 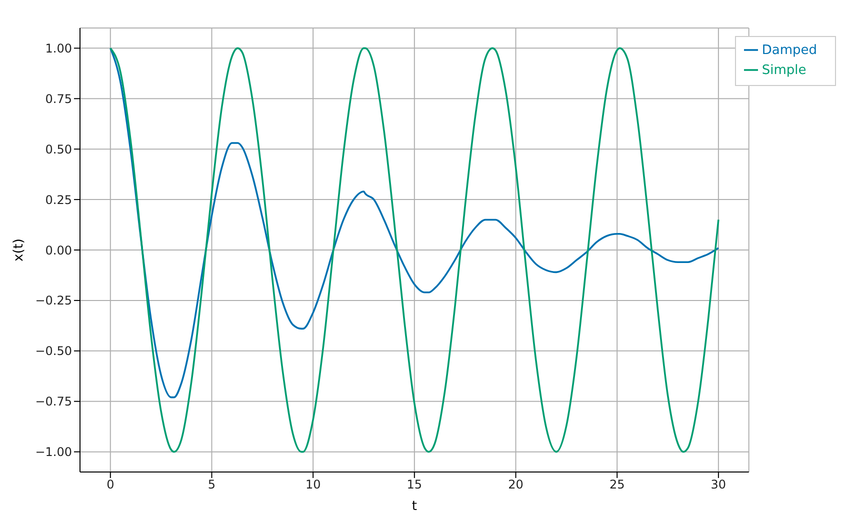 What do you see at coordinates (617, 485) in the screenshot?
I see `x-tick-label: 25` at bounding box center [617, 485].